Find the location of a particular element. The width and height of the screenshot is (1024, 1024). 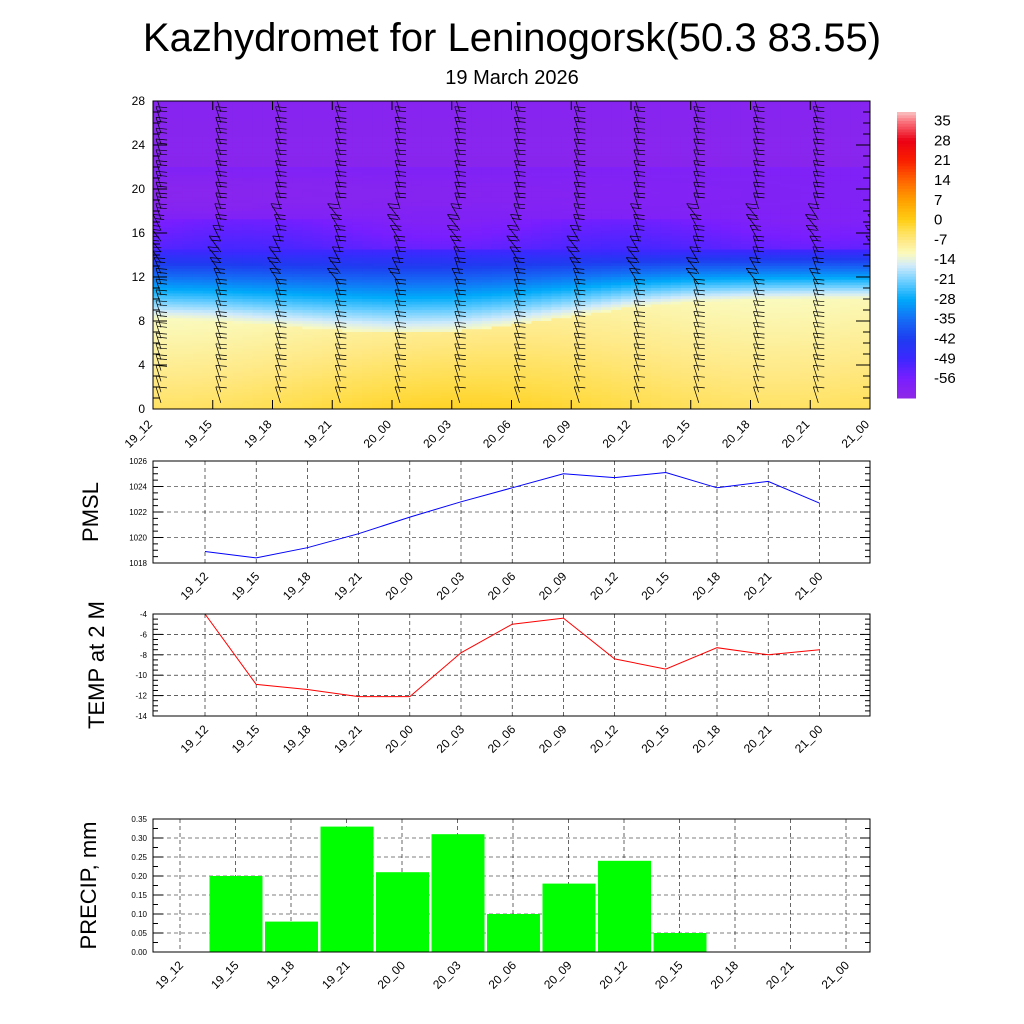

chart-title: Kazhydromet for Leninogorsk(50.3 83.55) is located at coordinates (512, 38).